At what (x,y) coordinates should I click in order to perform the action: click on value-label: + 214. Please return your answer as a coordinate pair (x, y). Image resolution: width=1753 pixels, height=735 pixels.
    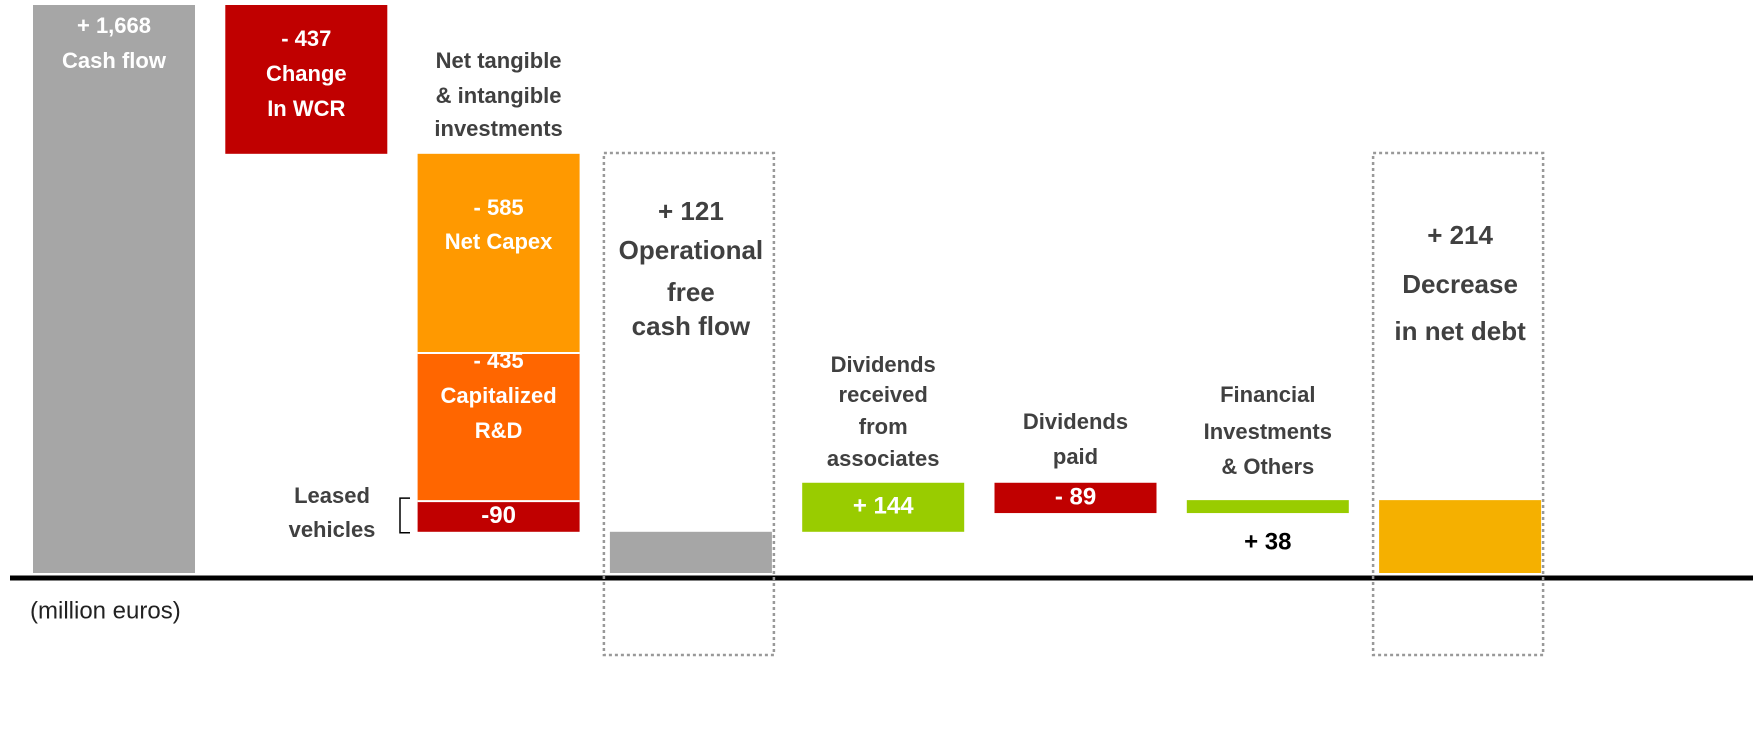
    Looking at the image, I should click on (1460, 235).